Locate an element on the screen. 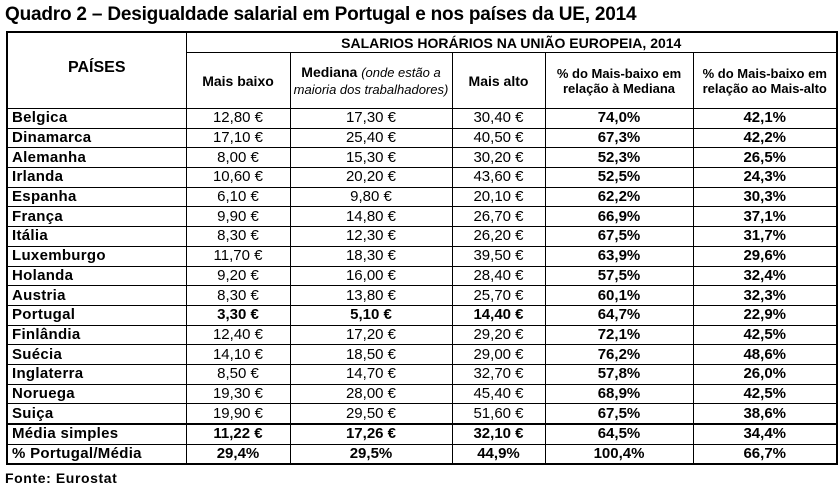 The image size is (840, 492). cell-pct-mediana: 100,4% is located at coordinates (619, 454).